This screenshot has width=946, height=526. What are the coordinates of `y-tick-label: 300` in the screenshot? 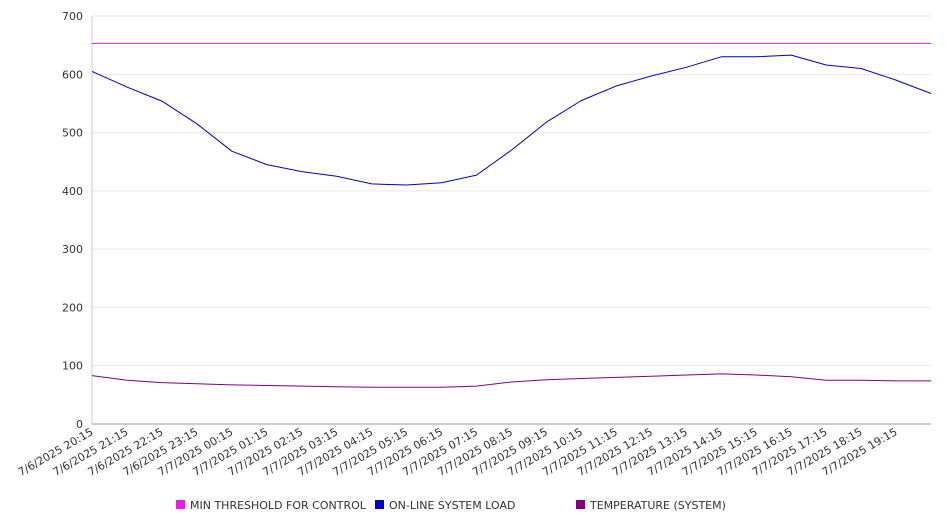 It's located at (72, 249).